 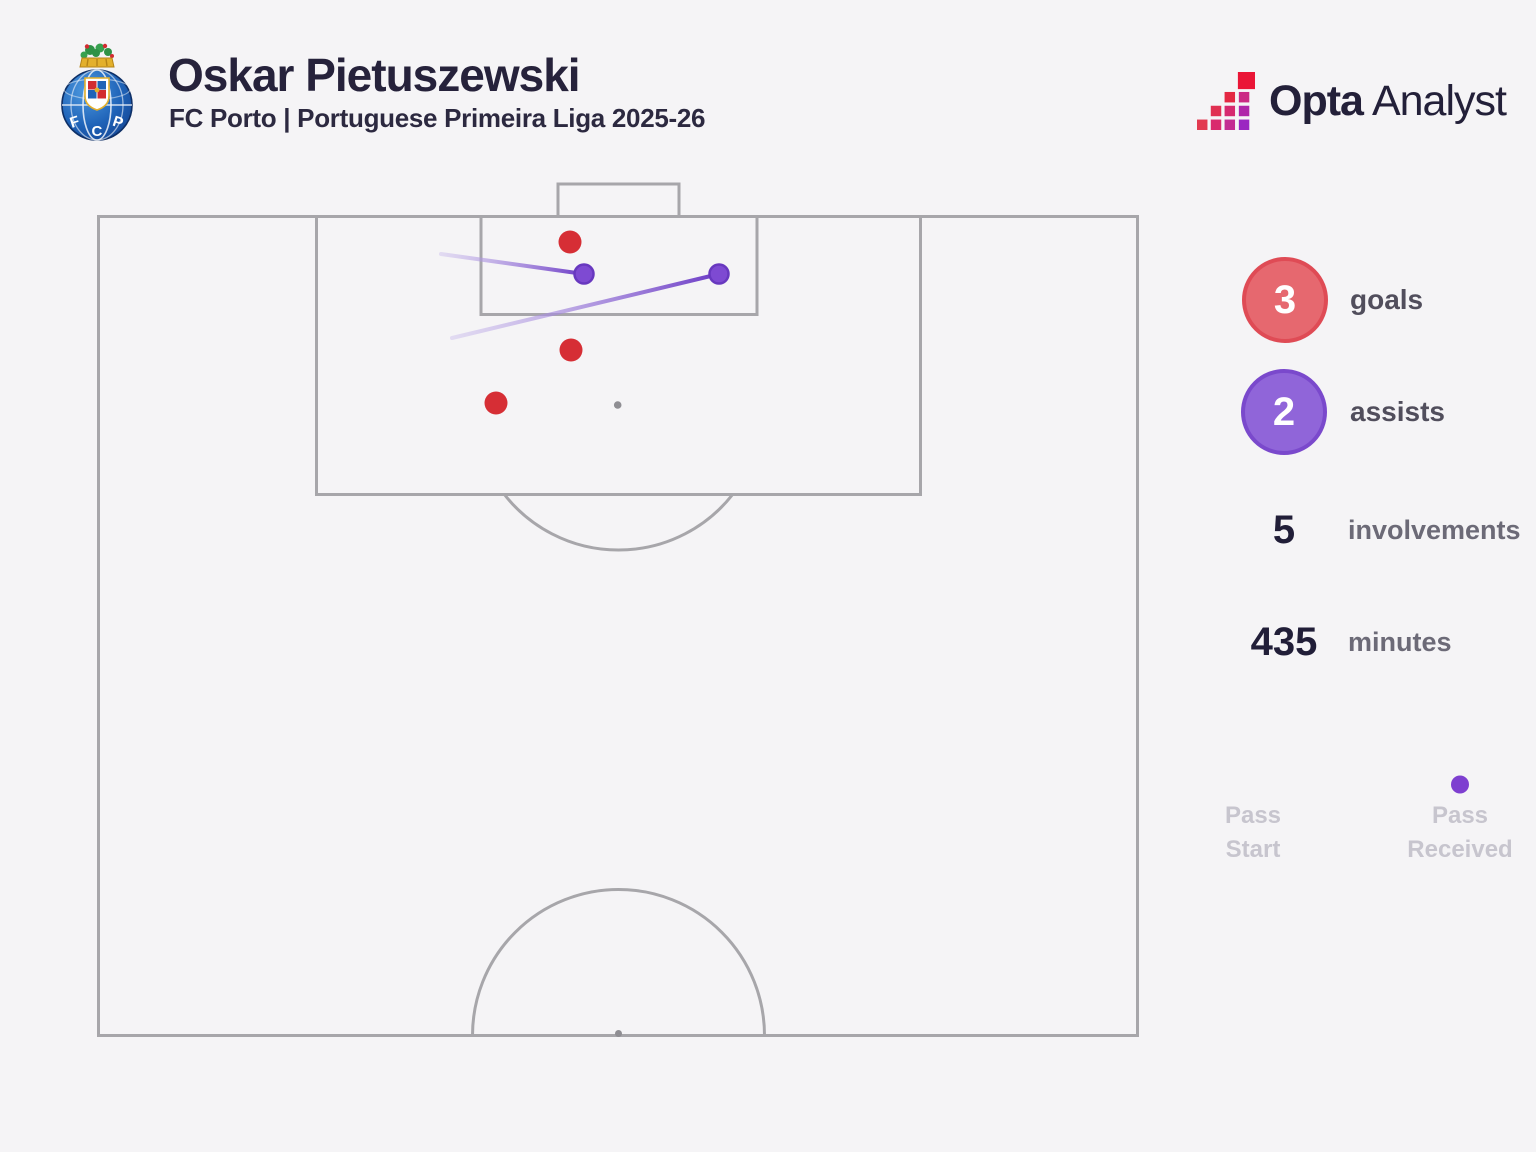 What do you see at coordinates (618, 200) in the screenshot?
I see `goal-box` at bounding box center [618, 200].